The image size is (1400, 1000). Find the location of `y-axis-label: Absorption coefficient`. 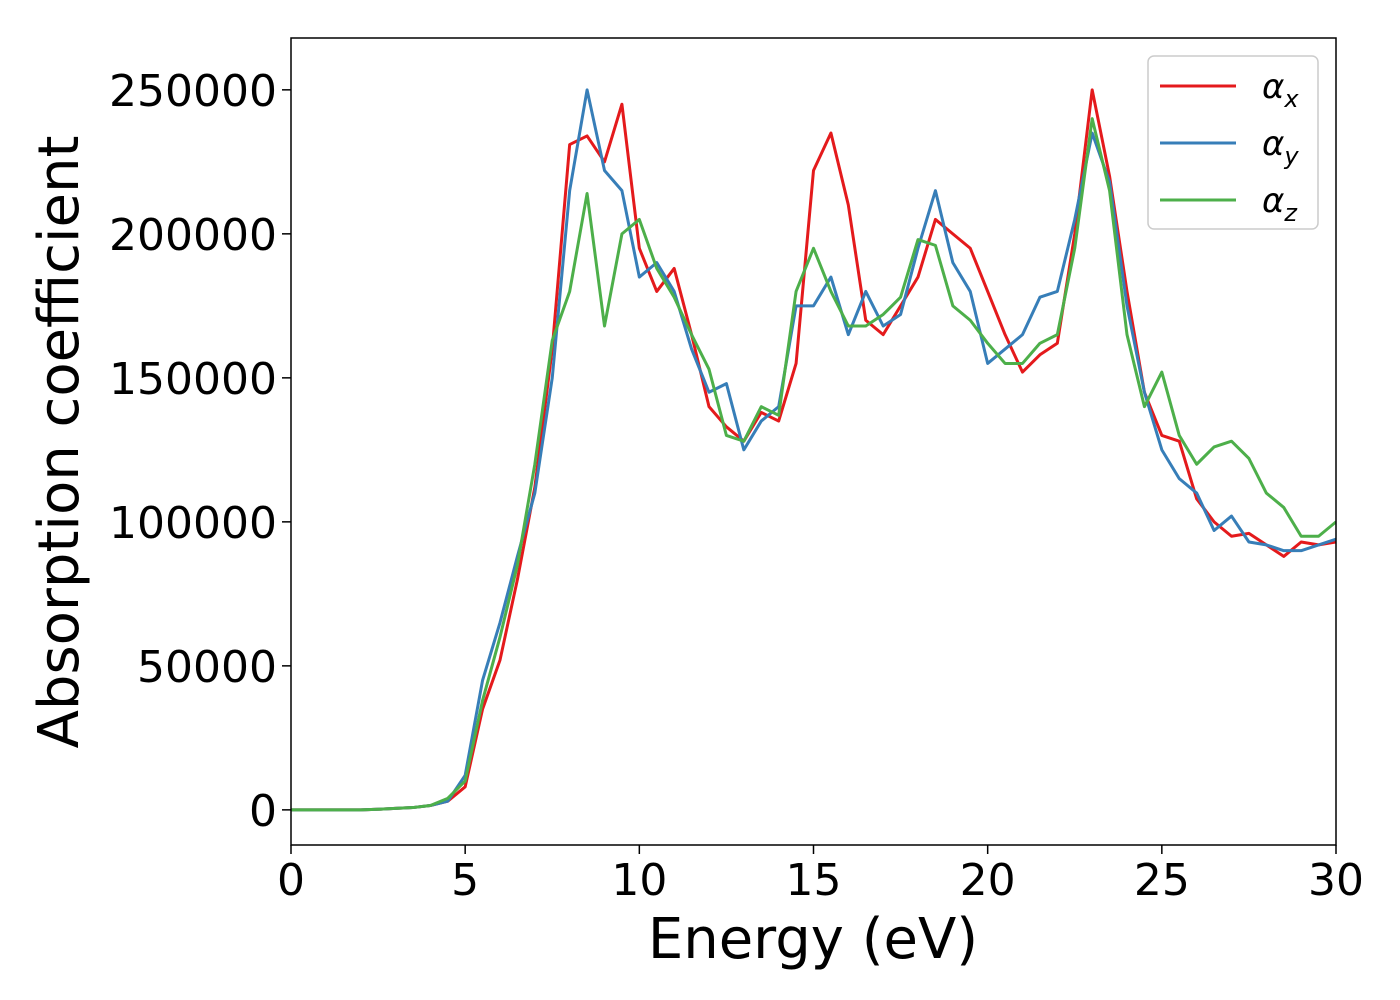

y-axis-label: Absorption coefficient is located at coordinates (59, 442).